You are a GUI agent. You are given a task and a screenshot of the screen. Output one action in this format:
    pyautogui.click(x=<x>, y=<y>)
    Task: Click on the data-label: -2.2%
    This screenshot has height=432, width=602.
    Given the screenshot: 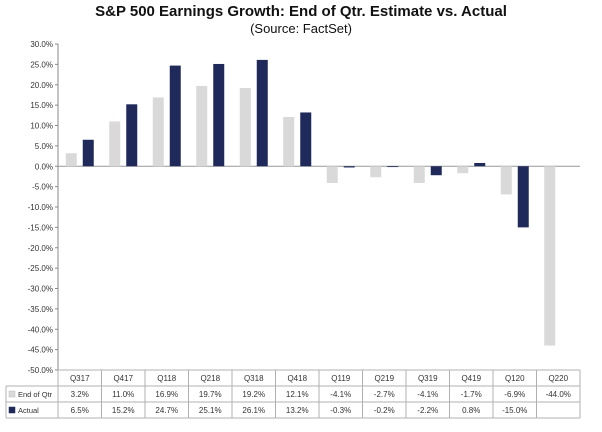 What is the action you would take?
    pyautogui.click(x=427, y=410)
    